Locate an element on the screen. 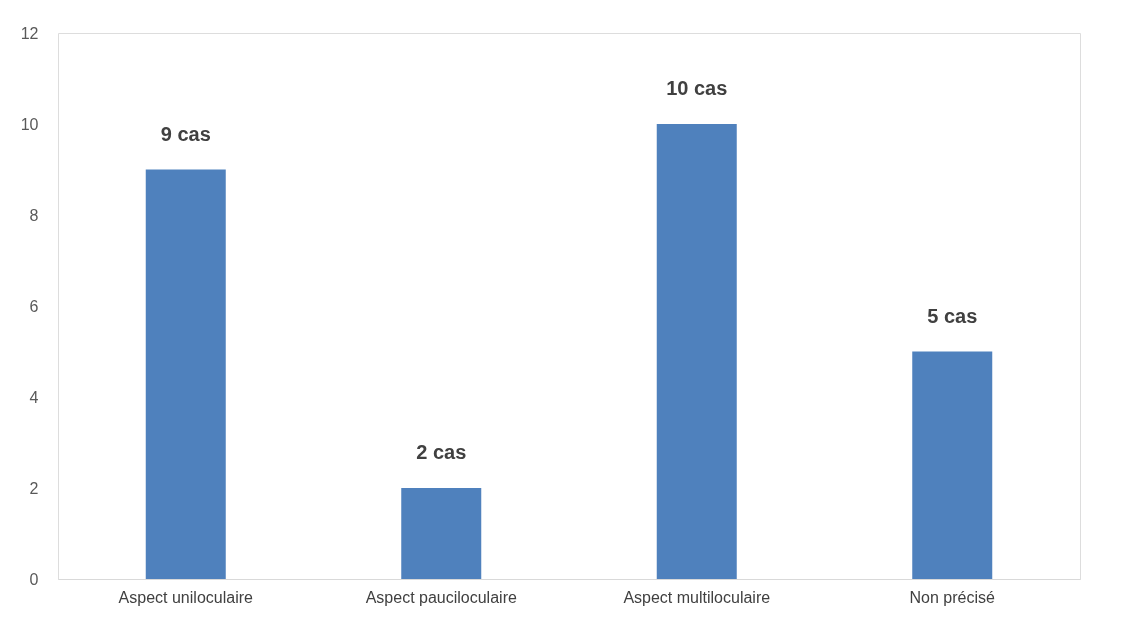  x-tick-label: Aspect multiloculaire is located at coordinates (697, 597).